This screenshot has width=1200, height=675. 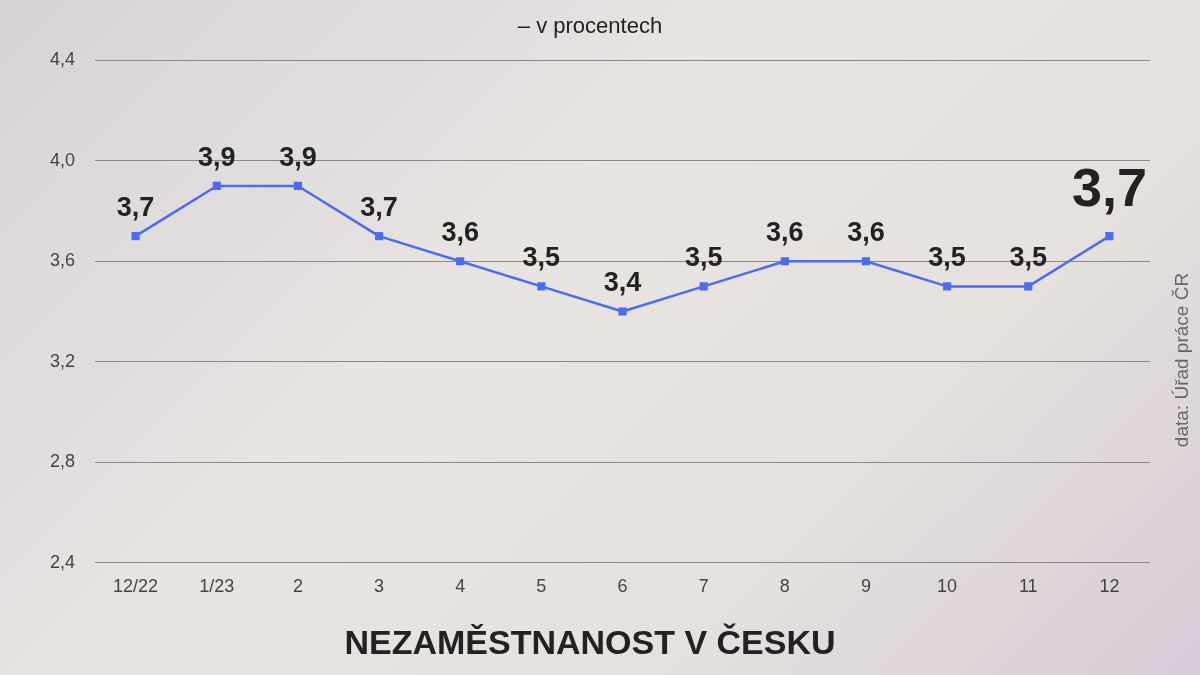 What do you see at coordinates (1109, 586) in the screenshot?
I see `x-tick-label: 12` at bounding box center [1109, 586].